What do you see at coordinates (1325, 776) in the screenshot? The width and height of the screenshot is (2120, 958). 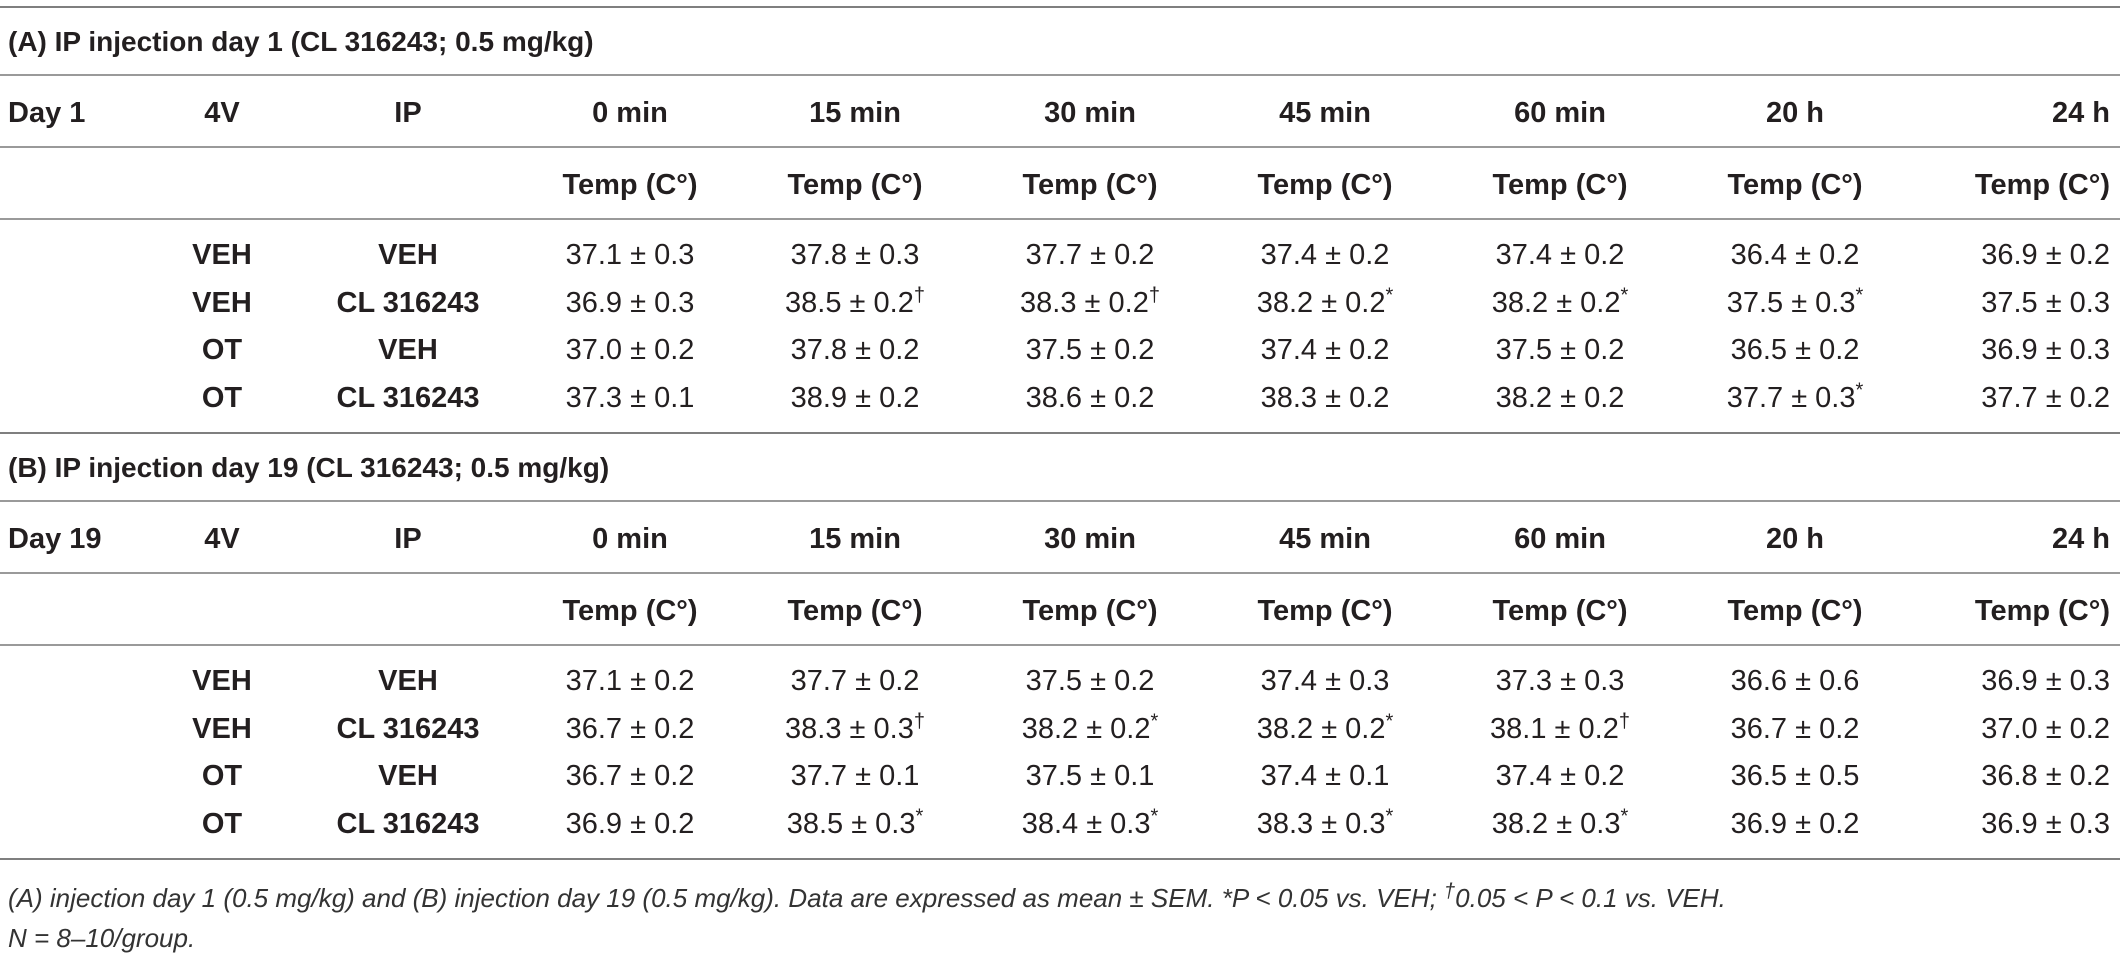 I see `table-cell: 37.4 ± 0.1` at bounding box center [1325, 776].